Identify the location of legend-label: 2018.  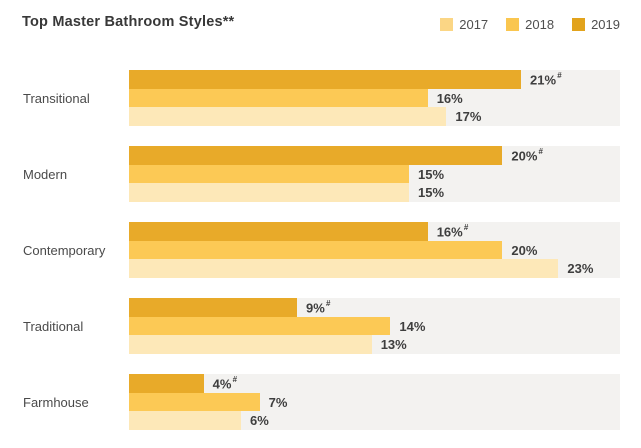
(540, 24).